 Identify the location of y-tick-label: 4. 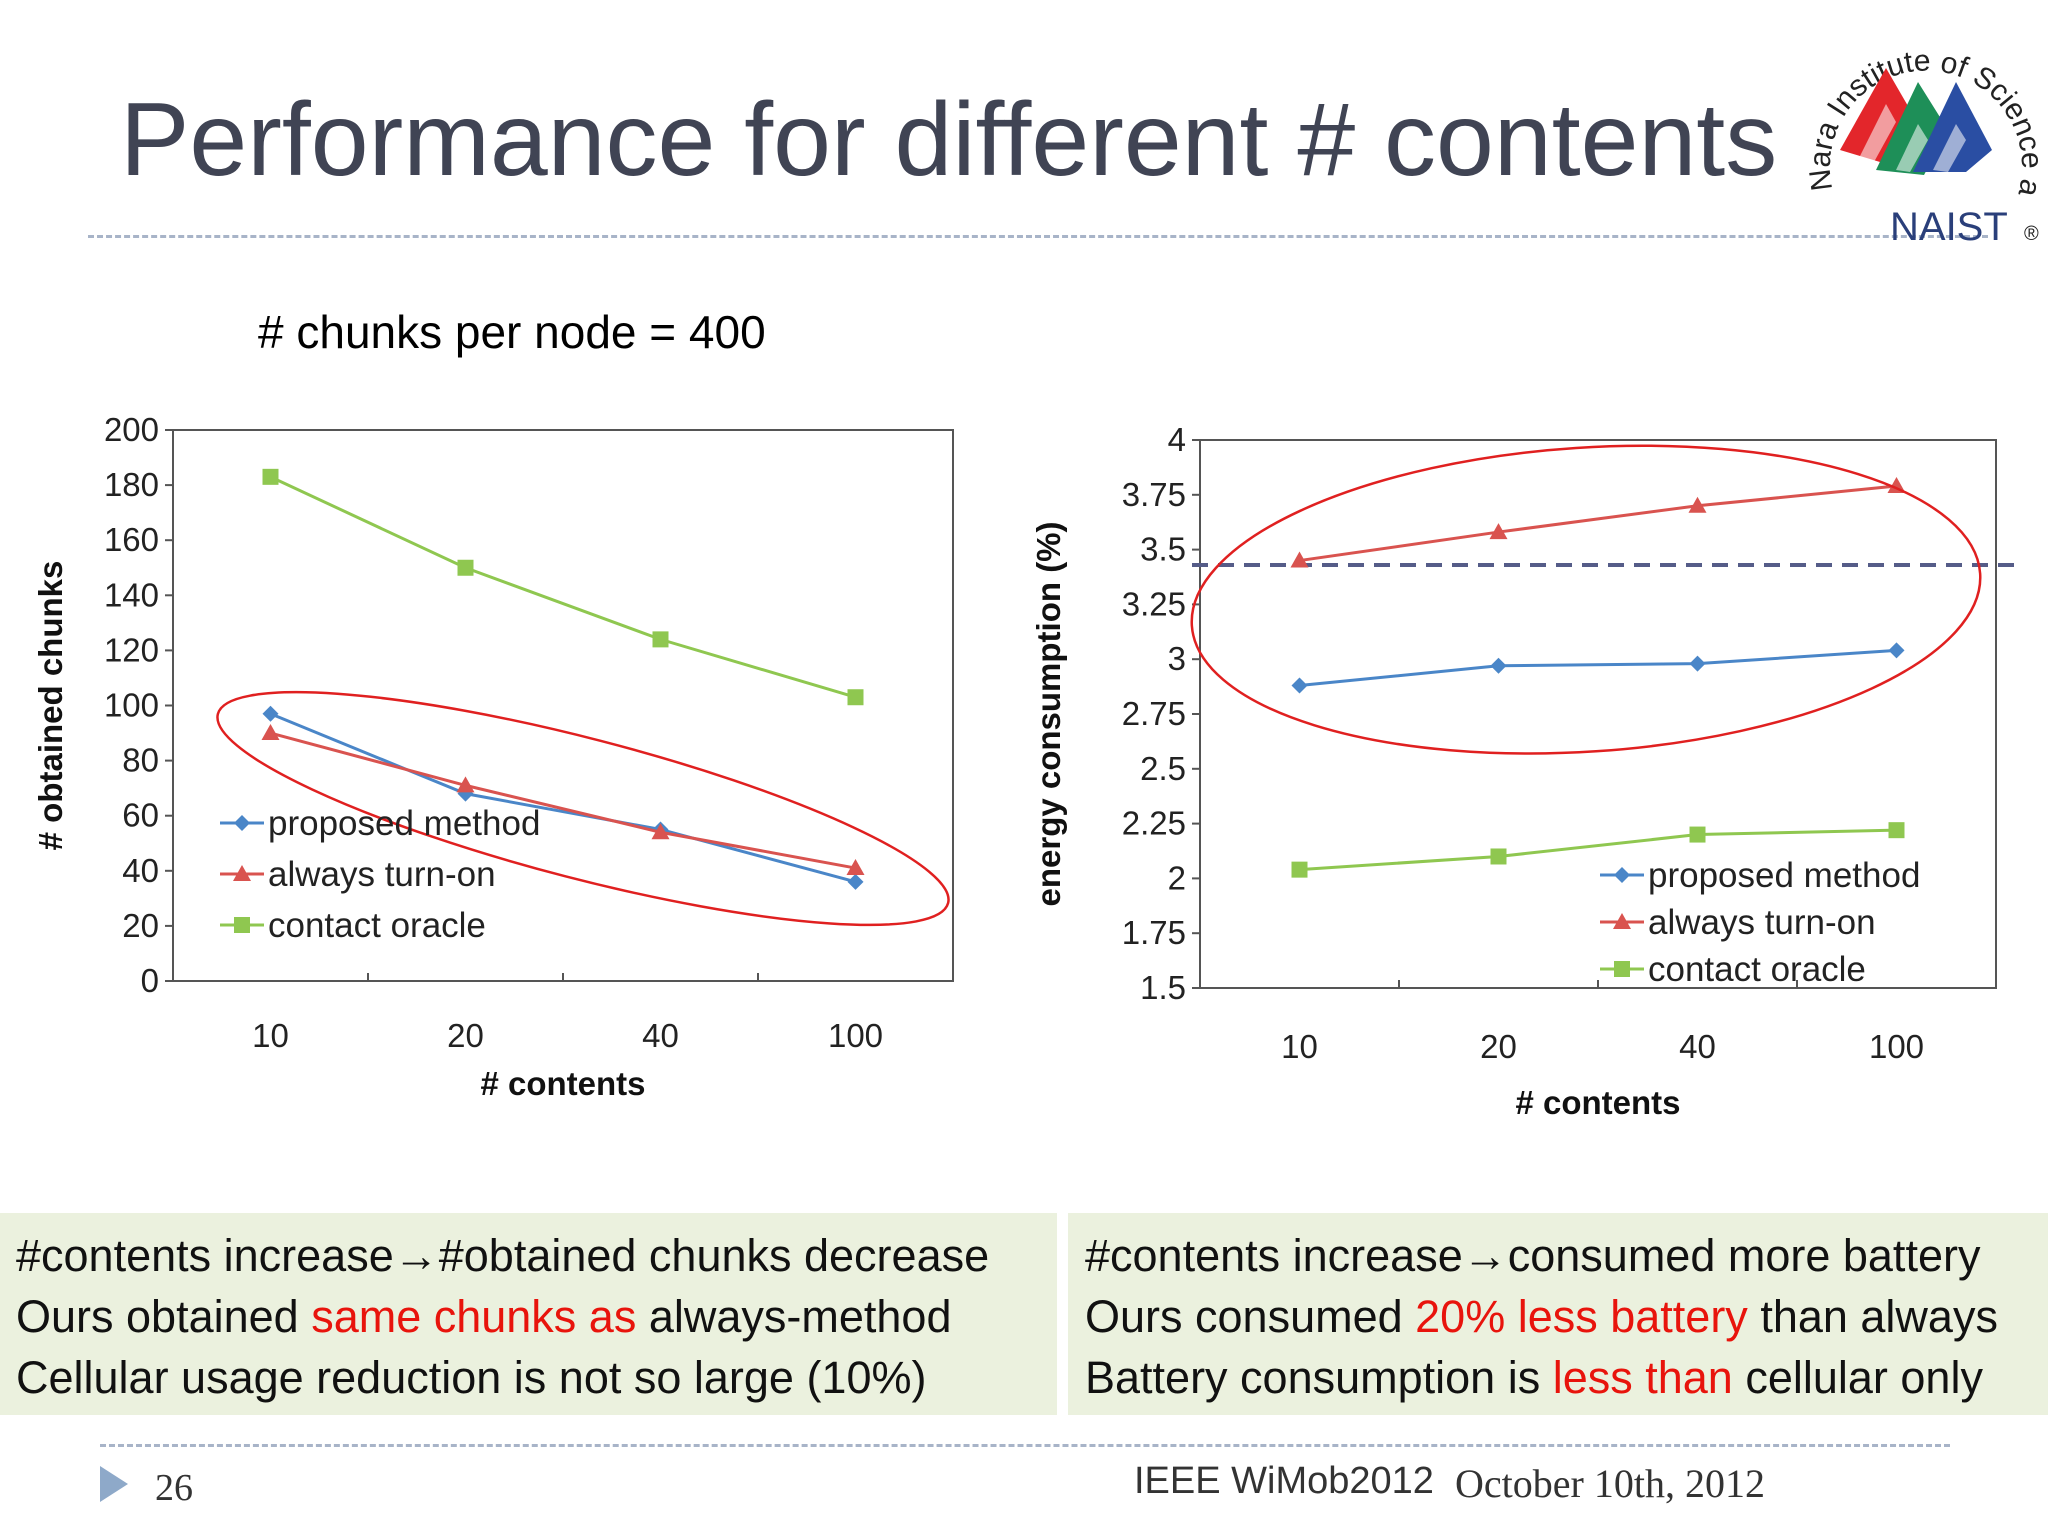
(1177, 439).